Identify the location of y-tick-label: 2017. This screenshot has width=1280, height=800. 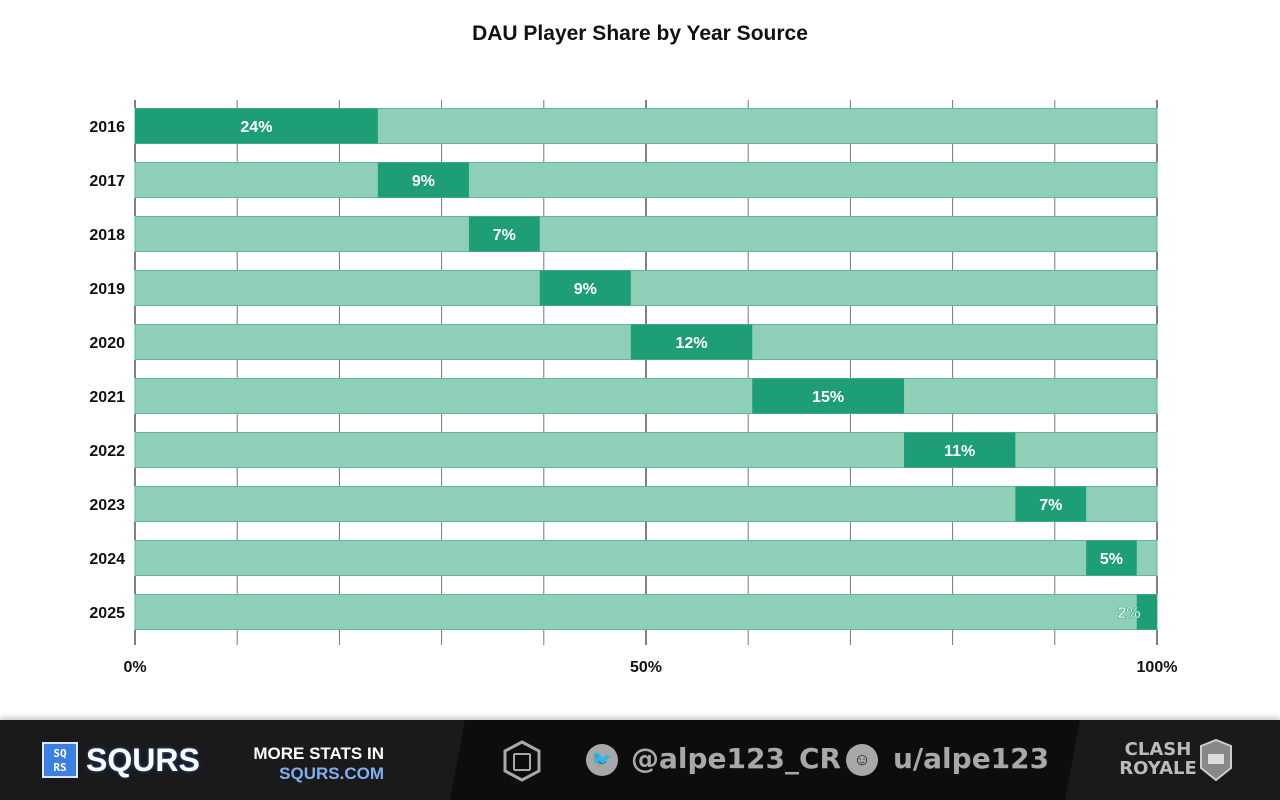
(107, 181).